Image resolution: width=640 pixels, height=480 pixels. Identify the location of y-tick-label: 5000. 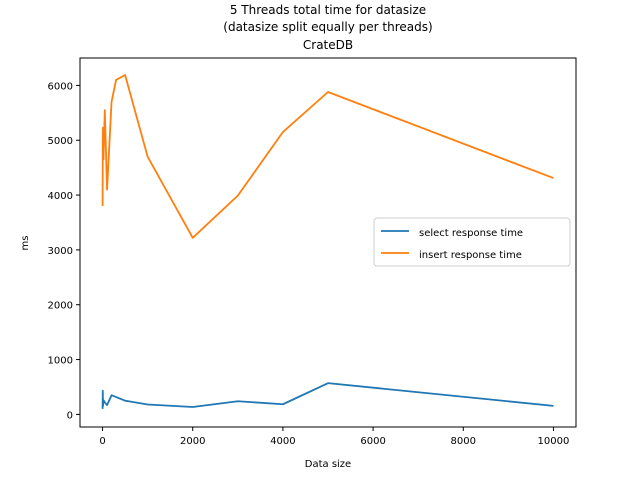
(60, 141).